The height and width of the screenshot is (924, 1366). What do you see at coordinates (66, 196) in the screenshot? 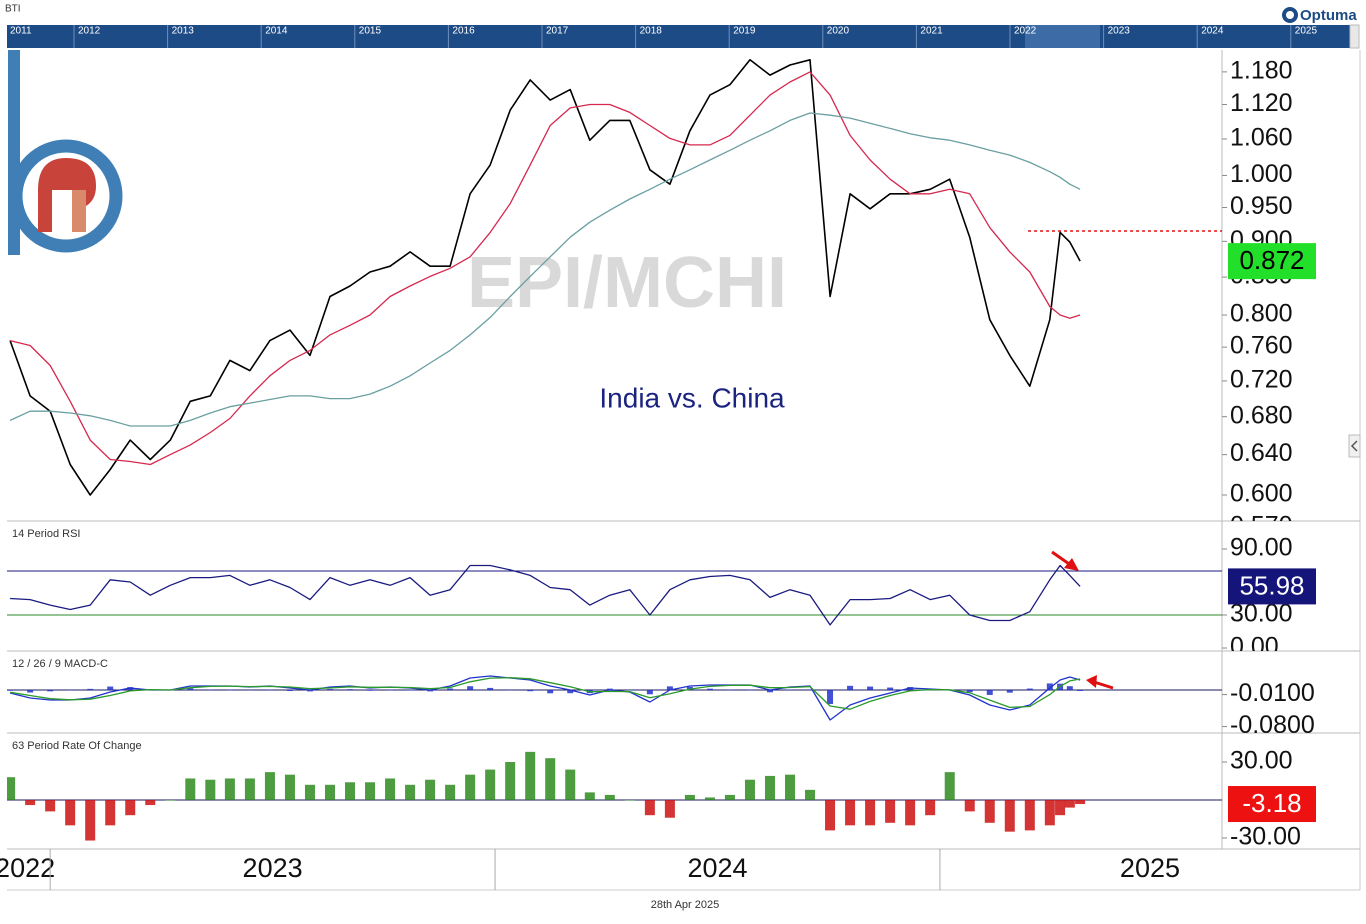
I see `logo-ring` at bounding box center [66, 196].